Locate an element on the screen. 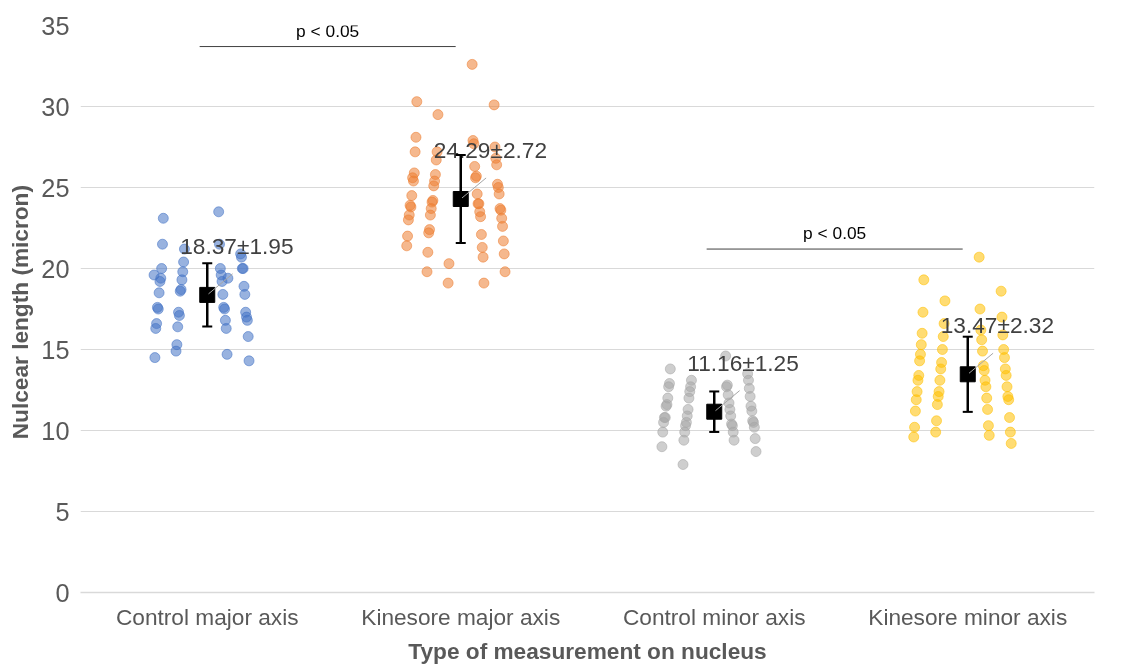 Image resolution: width=1124 pixels, height=666 pixels. x-tick-label: Control minor axis is located at coordinates (714, 616).